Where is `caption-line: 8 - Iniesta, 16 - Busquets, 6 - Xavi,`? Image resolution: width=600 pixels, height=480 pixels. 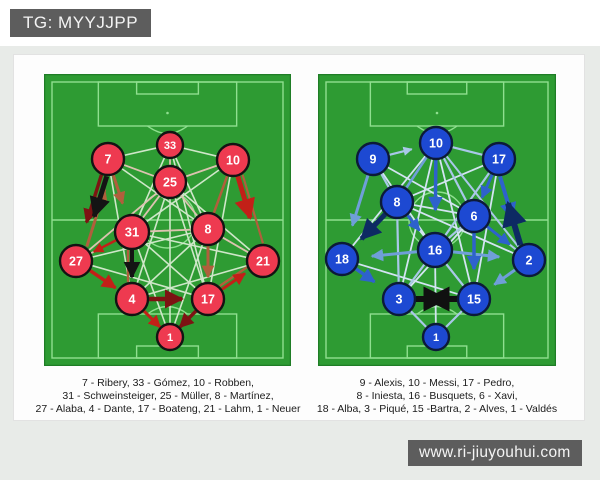
caption-line: 8 - Iniesta, 16 - Busquets, 6 - Xavi, is located at coordinates (437, 395).